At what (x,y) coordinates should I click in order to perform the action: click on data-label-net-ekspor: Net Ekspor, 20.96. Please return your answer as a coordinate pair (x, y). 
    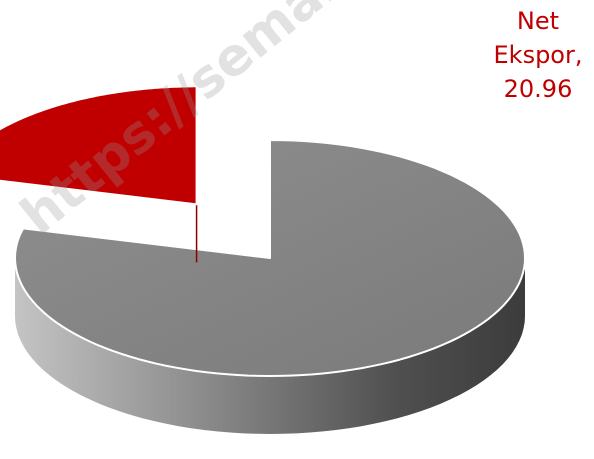
    Looking at the image, I should click on (538, 55).